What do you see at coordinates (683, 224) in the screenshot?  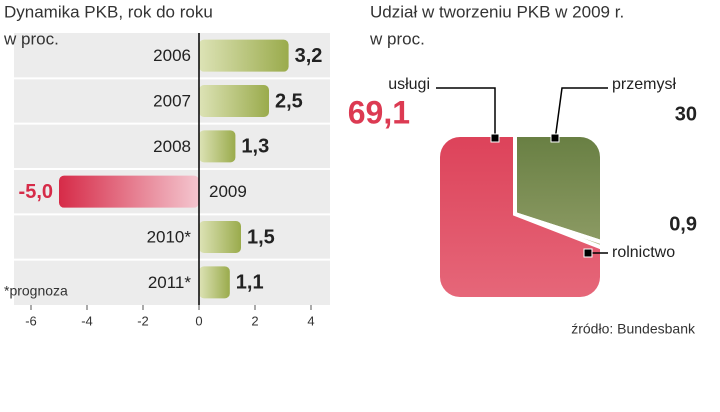 I see `value-label: 0,9` at bounding box center [683, 224].